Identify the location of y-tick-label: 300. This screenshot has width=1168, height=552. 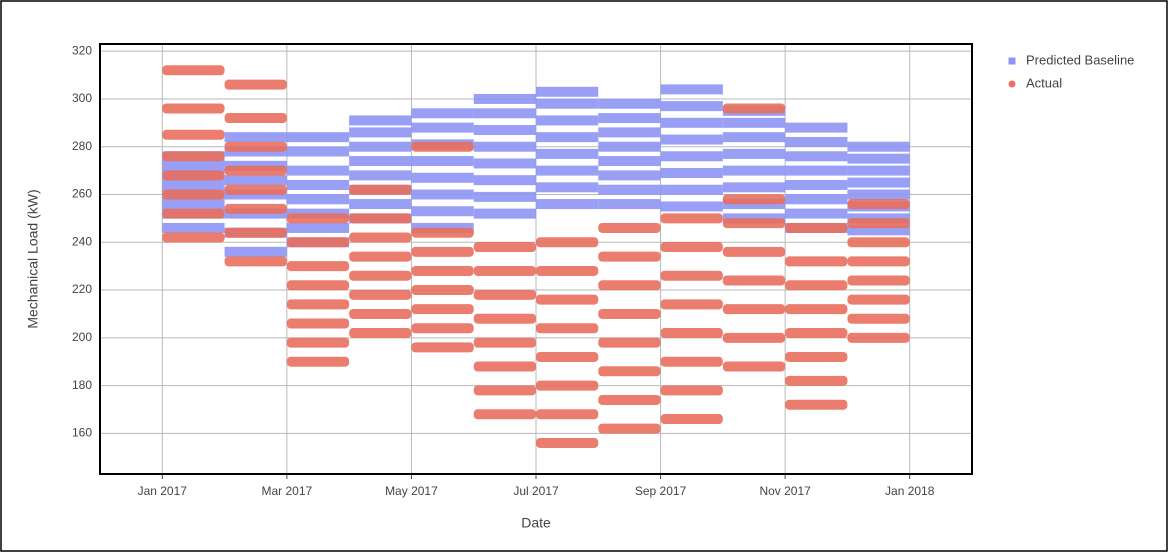
(82, 98).